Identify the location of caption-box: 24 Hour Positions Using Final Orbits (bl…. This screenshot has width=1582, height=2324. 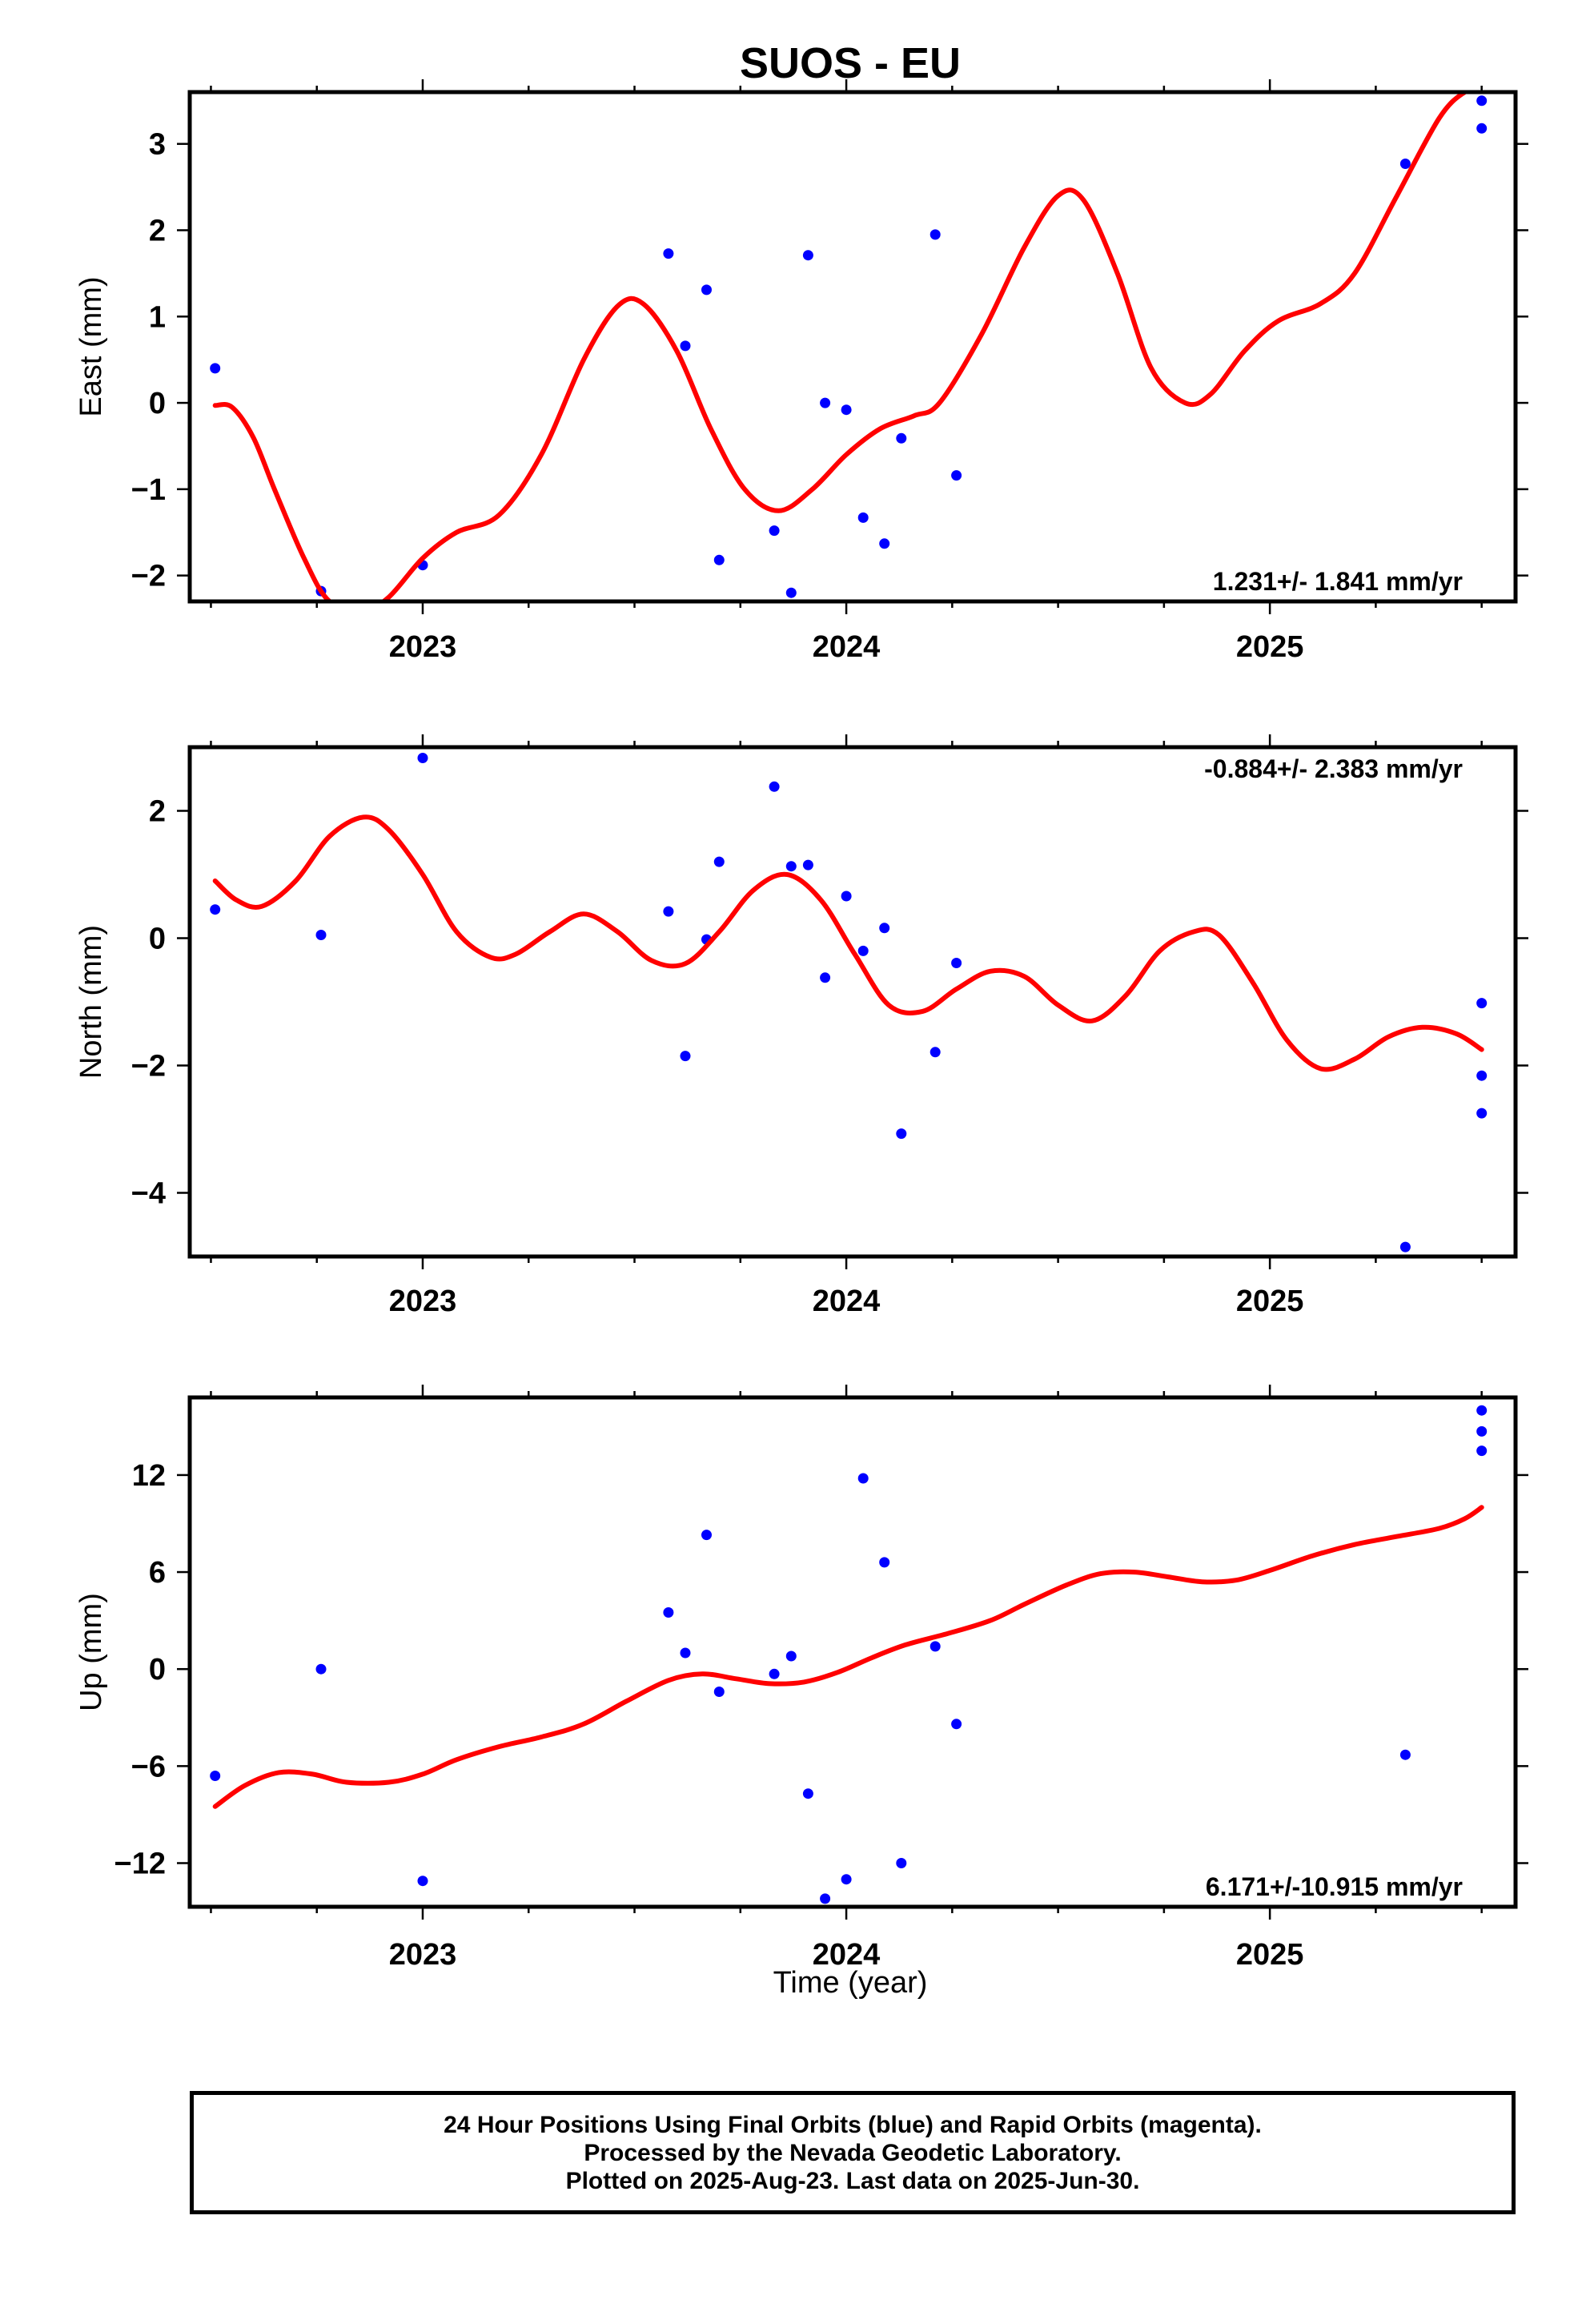
(853, 2152).